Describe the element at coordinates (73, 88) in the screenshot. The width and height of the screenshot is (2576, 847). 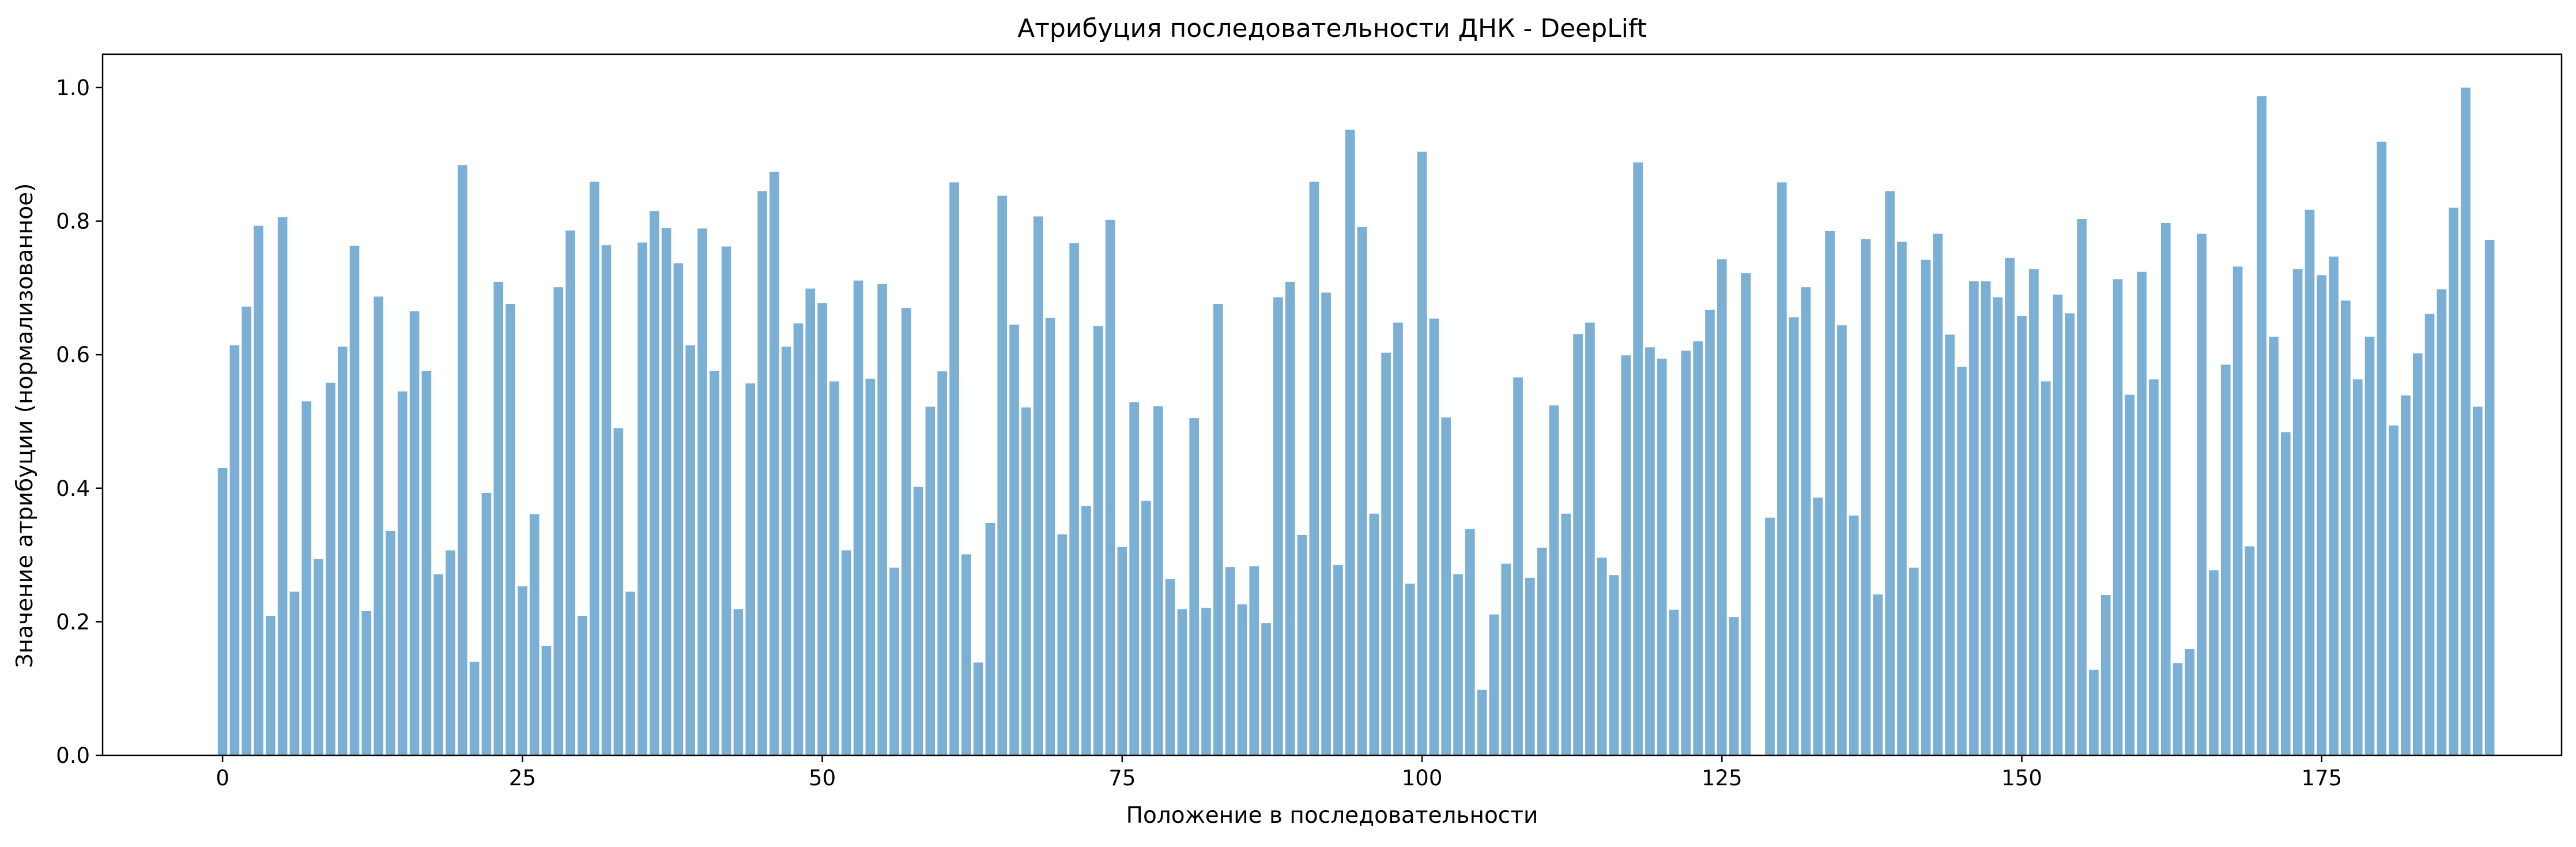
I see `y-tick-label: 1.0` at that location.